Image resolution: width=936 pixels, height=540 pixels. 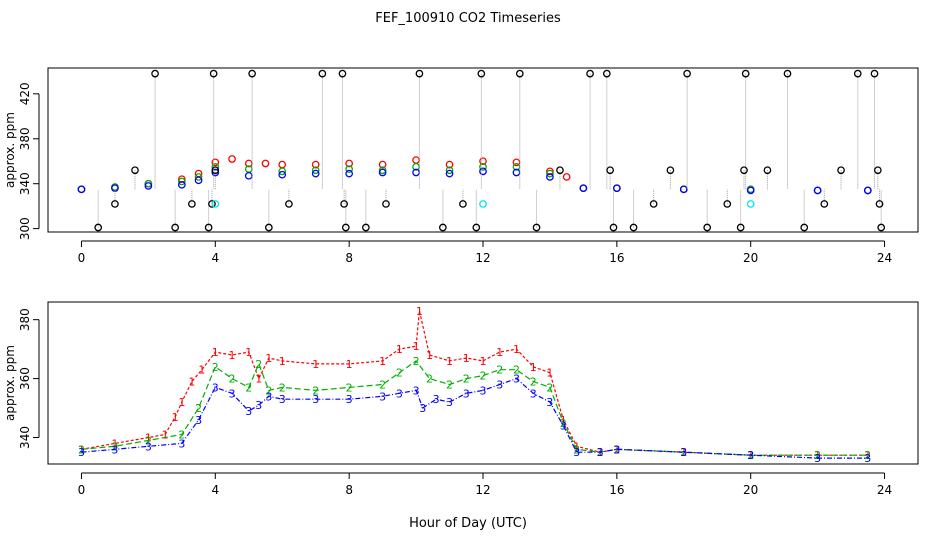 What do you see at coordinates (25, 437) in the screenshot?
I see `y-tick-label: 340` at bounding box center [25, 437].